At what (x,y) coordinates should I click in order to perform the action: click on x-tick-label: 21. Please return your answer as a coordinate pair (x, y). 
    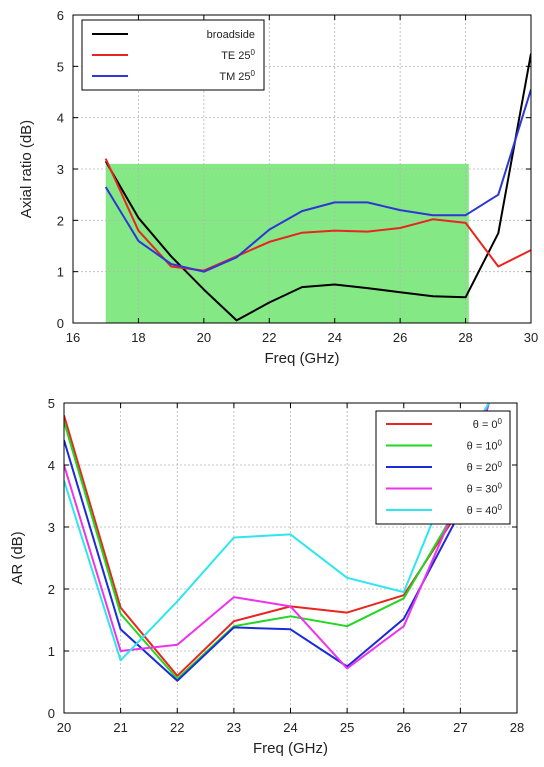
    Looking at the image, I should click on (120, 727).